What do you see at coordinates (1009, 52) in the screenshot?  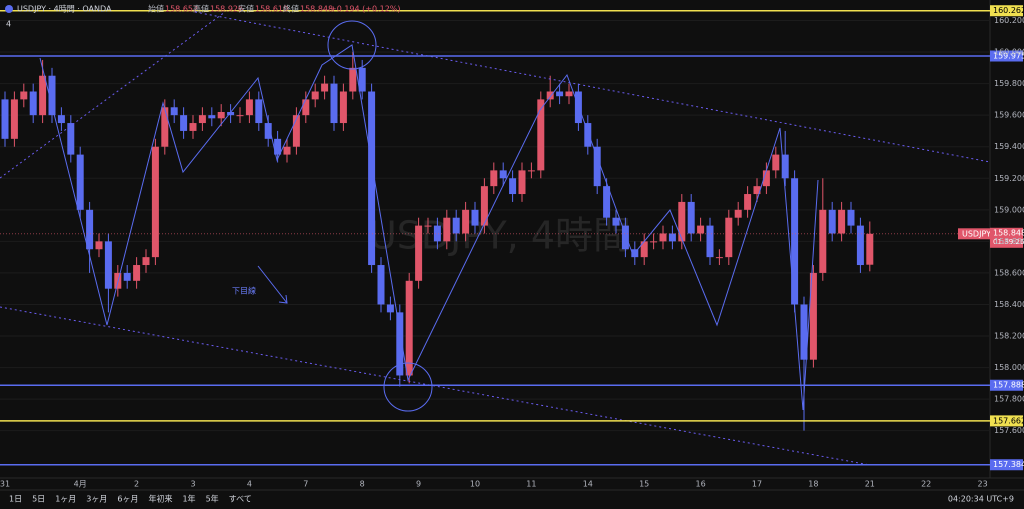 I see `y-tick-label: 160.000` at bounding box center [1009, 52].